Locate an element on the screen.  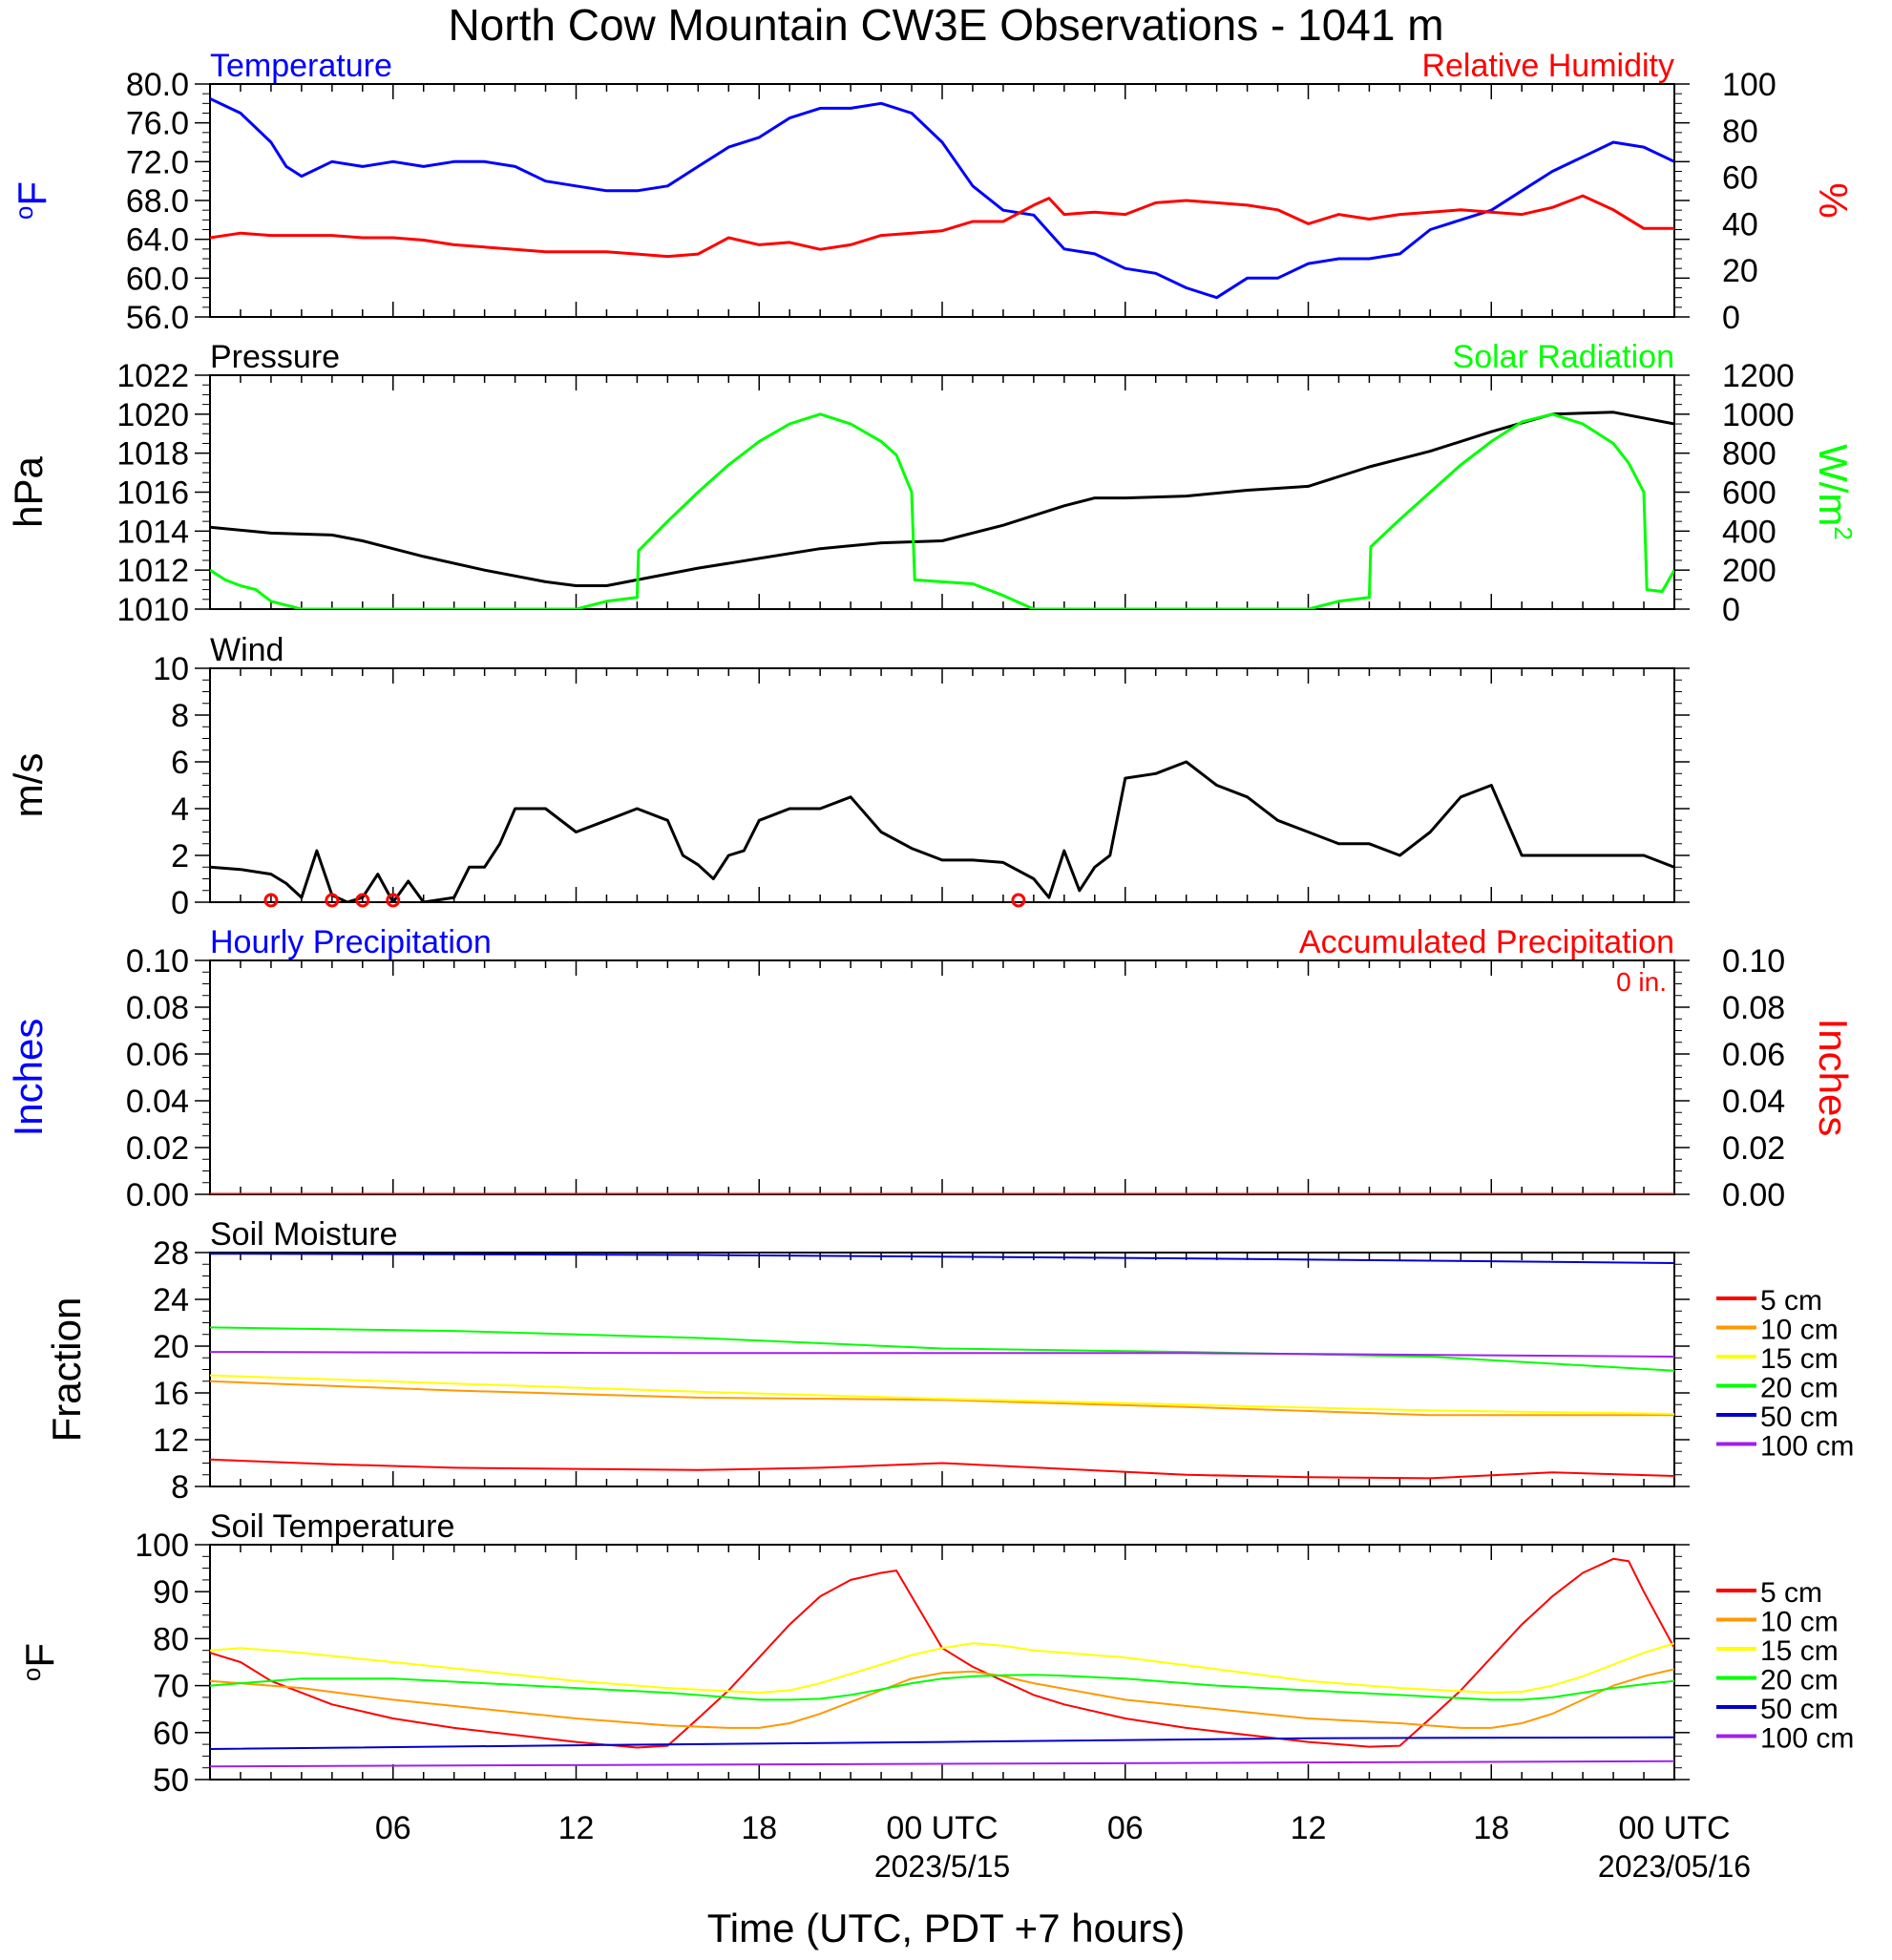
panel-title-right: Relative Humidity is located at coordinates (1547, 66).